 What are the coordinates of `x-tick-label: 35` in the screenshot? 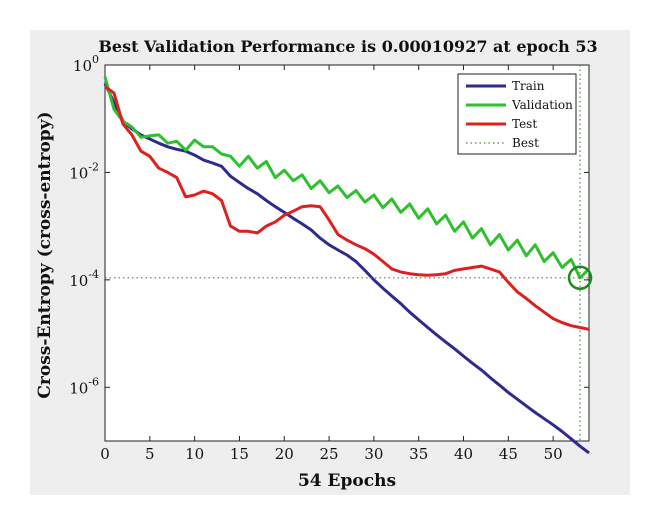 It's located at (418, 454).